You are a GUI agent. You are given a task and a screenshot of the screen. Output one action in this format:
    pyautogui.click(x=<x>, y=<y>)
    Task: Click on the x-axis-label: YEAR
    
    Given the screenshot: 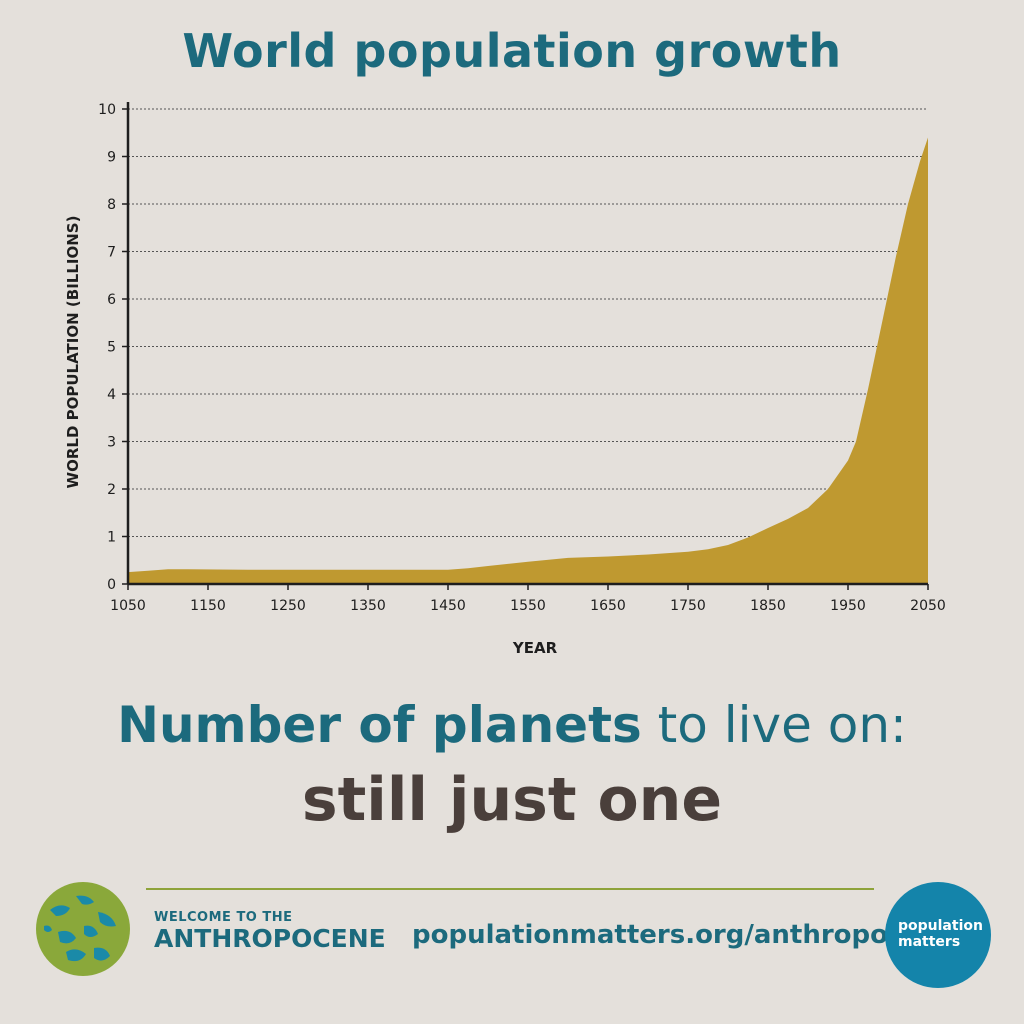 What is the action you would take?
    pyautogui.click(x=535, y=648)
    